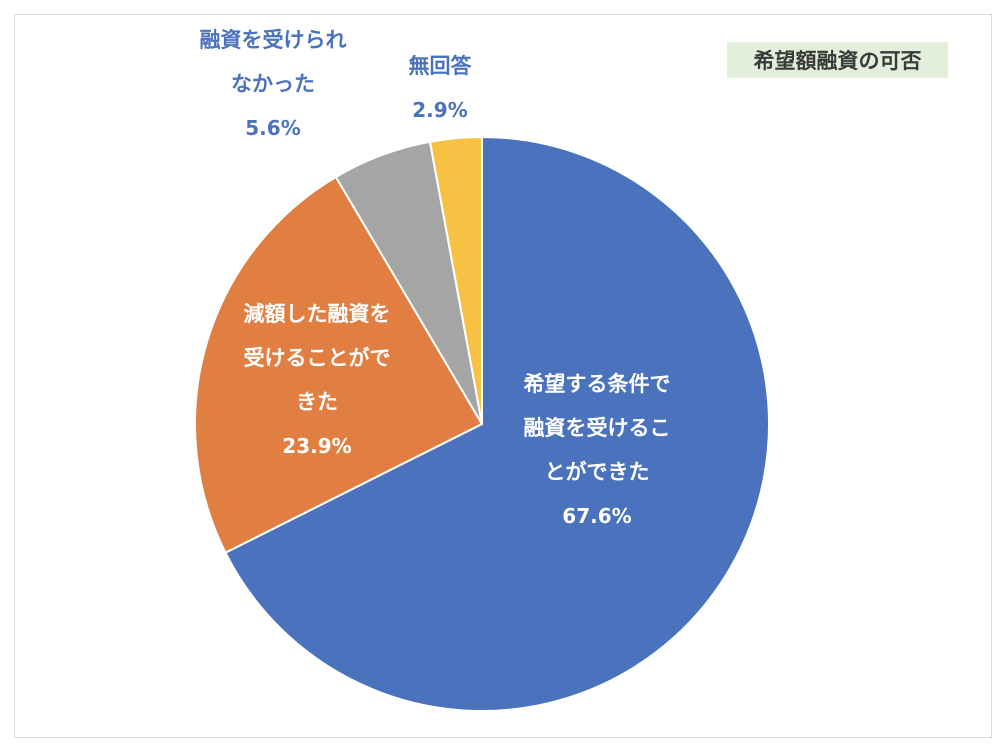  What do you see at coordinates (597, 428) in the screenshot?
I see `slice-label-line: 融資を受けるこ` at bounding box center [597, 428].